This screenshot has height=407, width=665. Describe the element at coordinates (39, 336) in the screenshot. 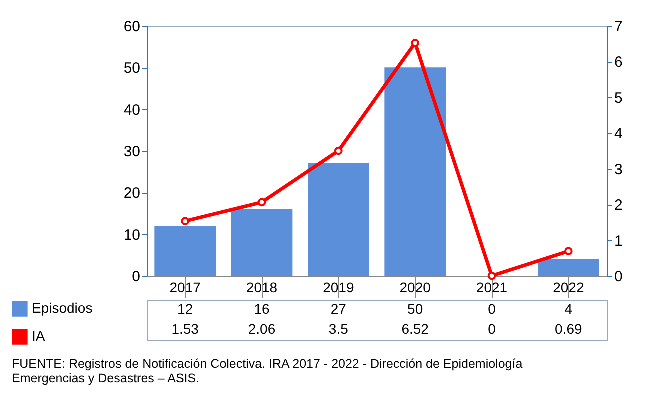

I see `legend-label: IA` at that location.